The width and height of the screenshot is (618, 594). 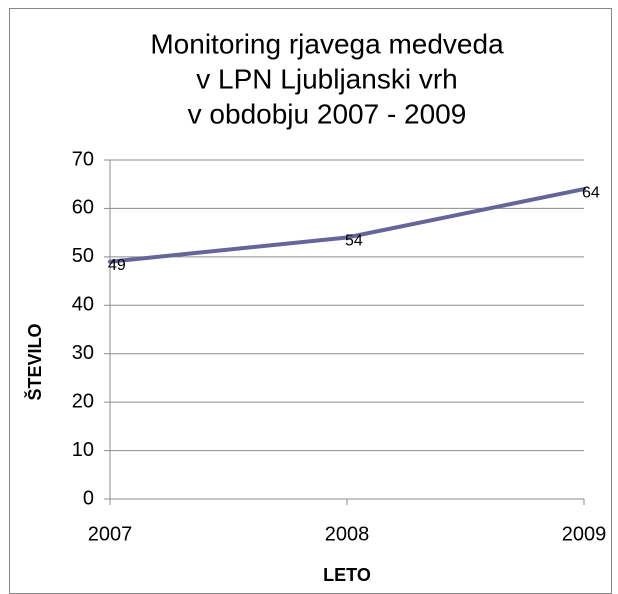 What do you see at coordinates (347, 225) in the screenshot?
I see `line-series` at bounding box center [347, 225].